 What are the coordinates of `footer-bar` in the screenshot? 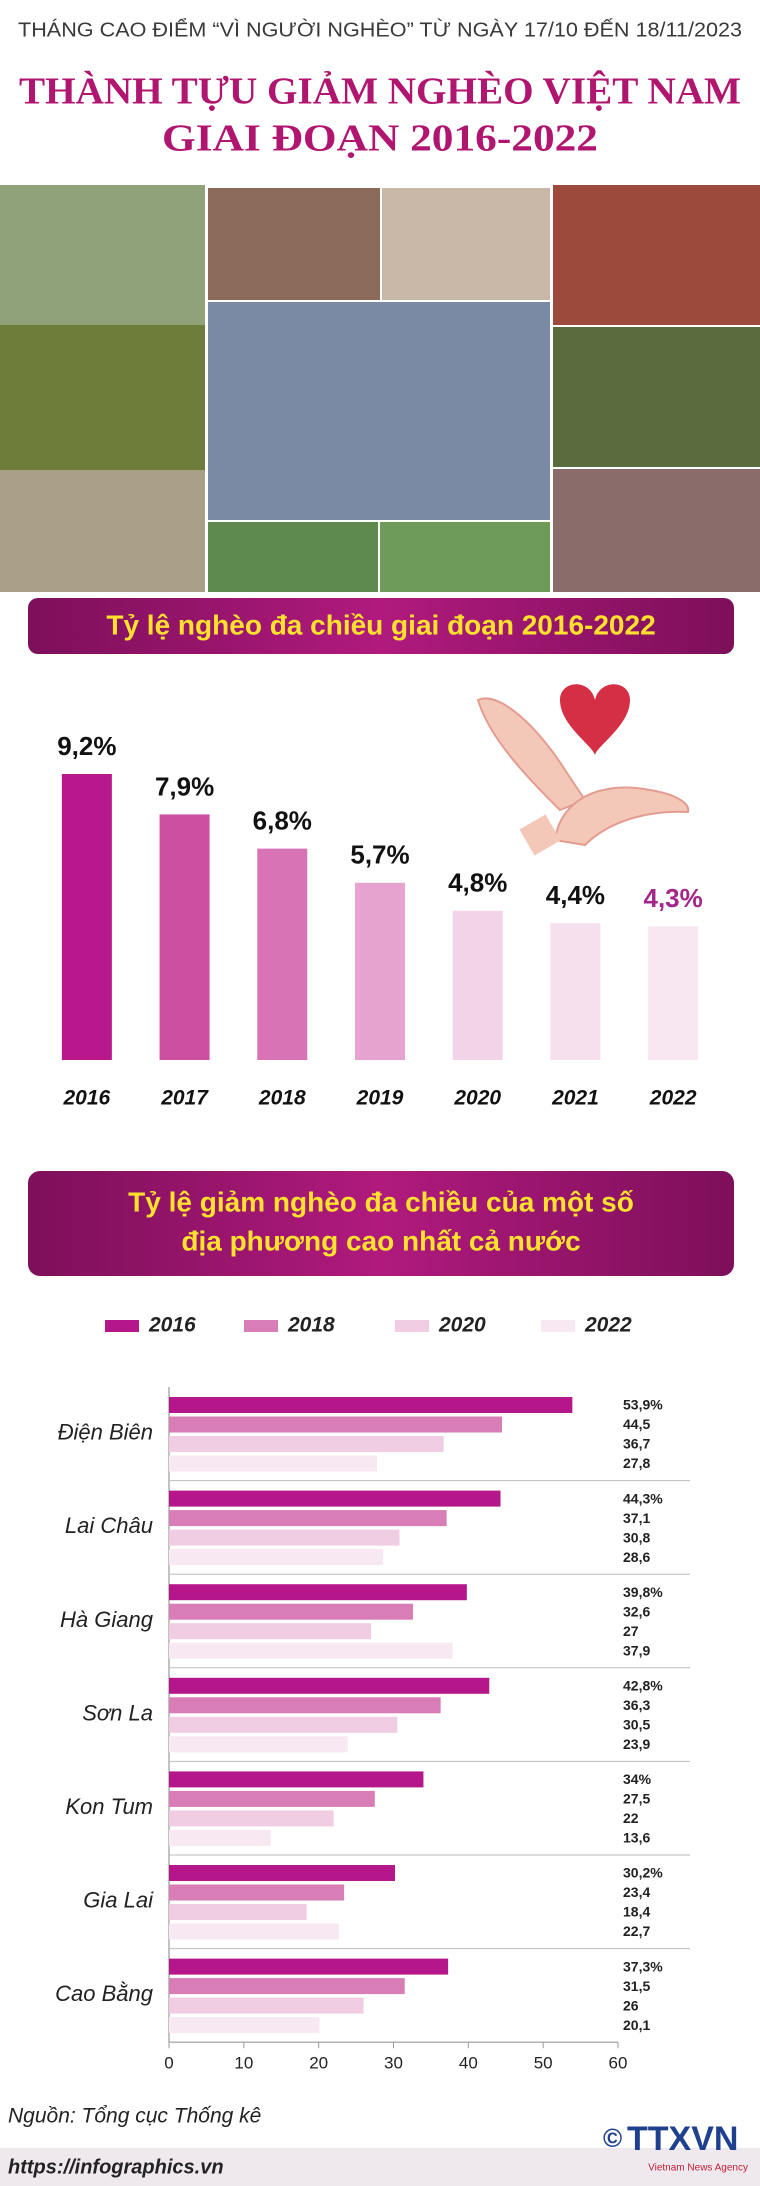 It's located at (380, 2167).